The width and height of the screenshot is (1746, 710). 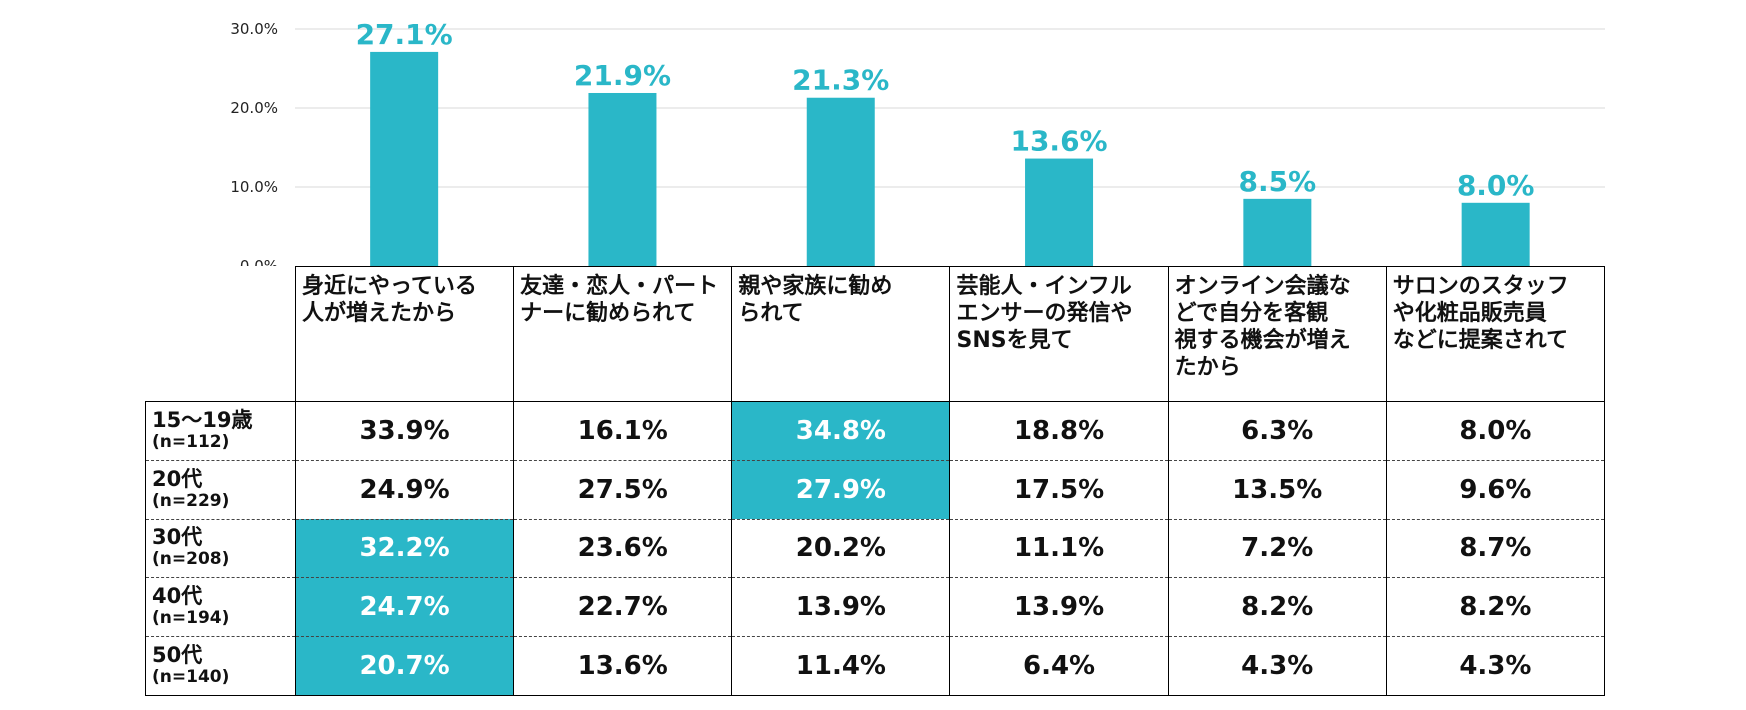 I want to click on table-cell: 24.9%, so click(x=404, y=489).